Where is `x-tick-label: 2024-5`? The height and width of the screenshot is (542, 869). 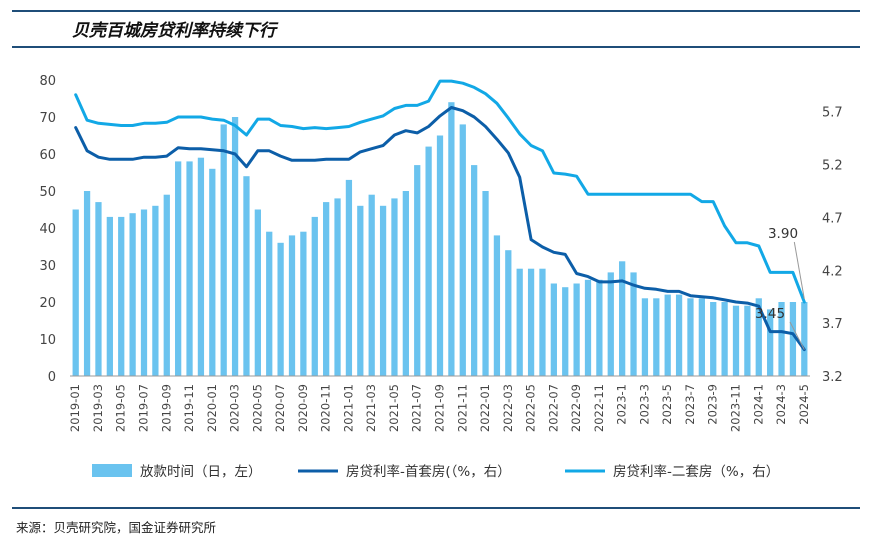
x-tick-label: 2024-5 is located at coordinates (804, 404).